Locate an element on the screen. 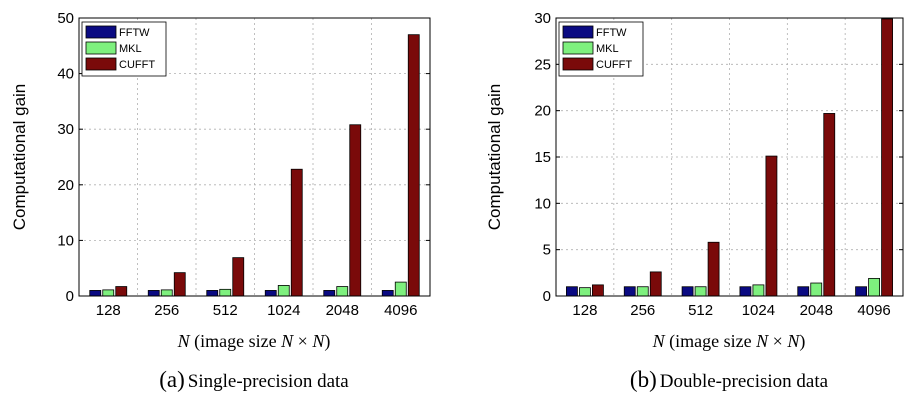 This screenshot has width=906, height=394. subfigure-caption: (a) Single-precision data is located at coordinates (254, 379).